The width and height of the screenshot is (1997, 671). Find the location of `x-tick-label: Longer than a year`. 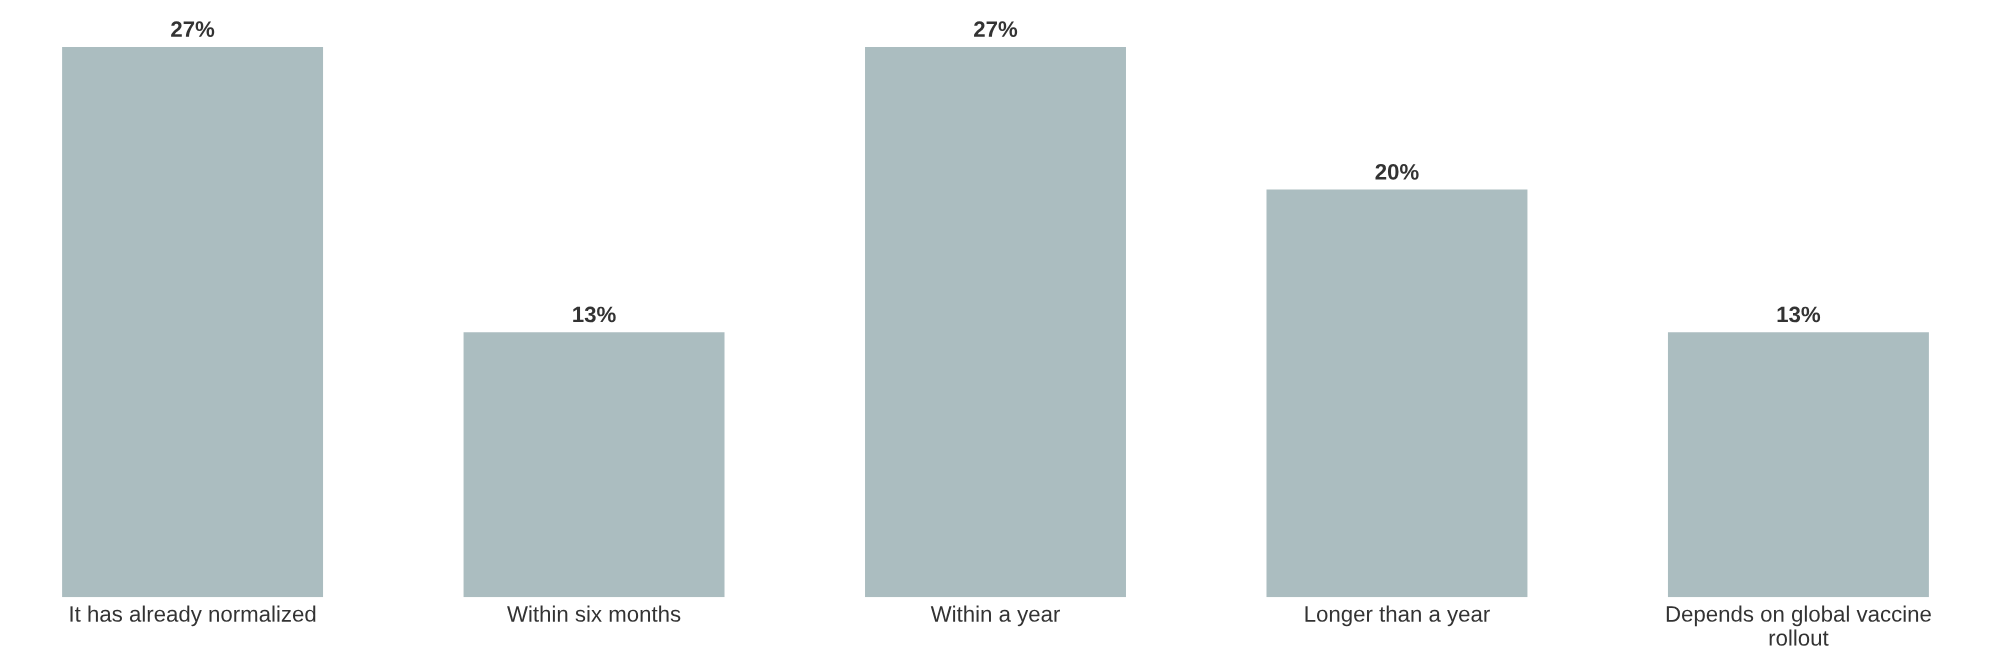

x-tick-label: Longer than a year is located at coordinates (1397, 616).